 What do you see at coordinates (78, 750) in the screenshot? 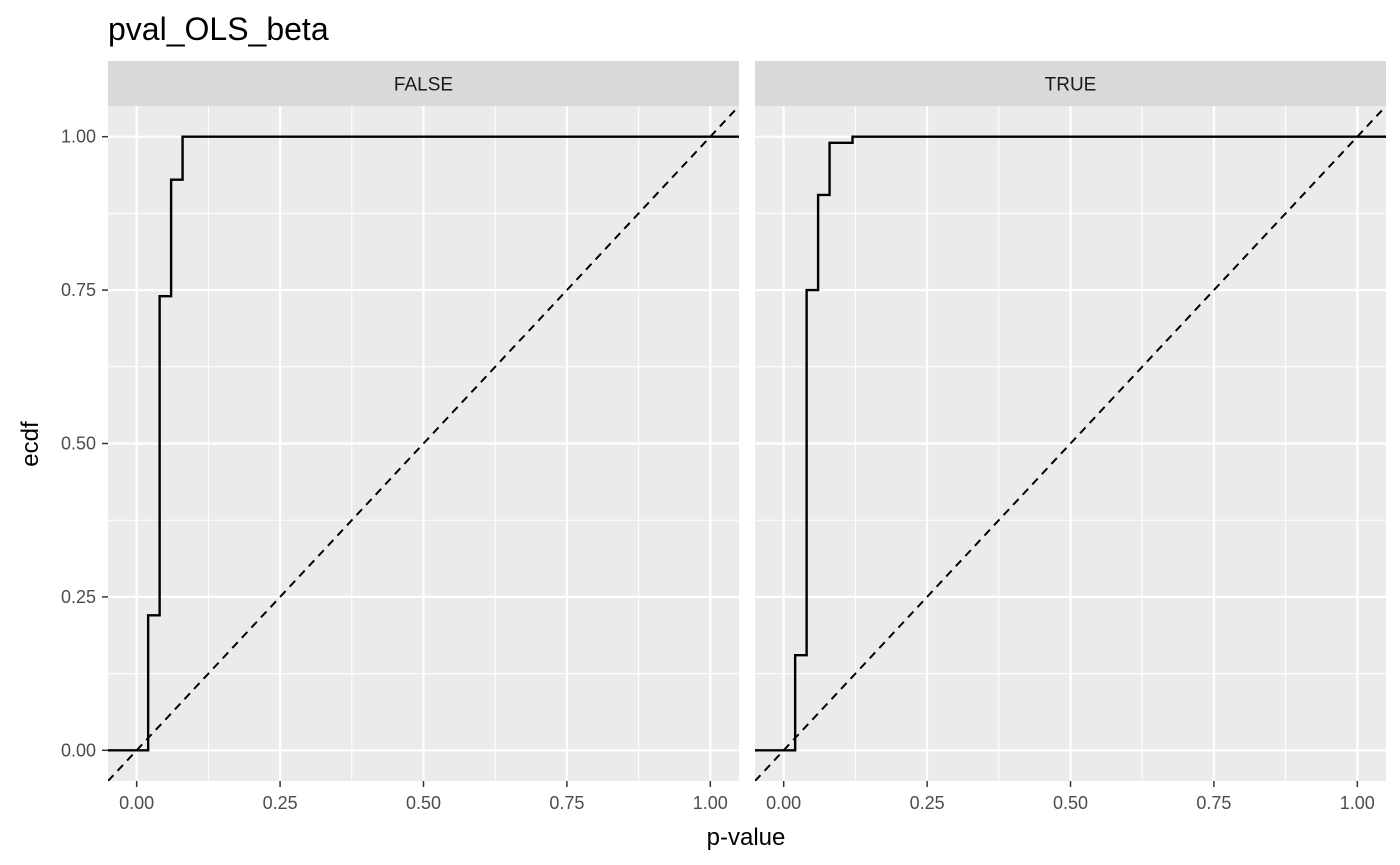
I see `y-tick-label: 0.00` at bounding box center [78, 750].